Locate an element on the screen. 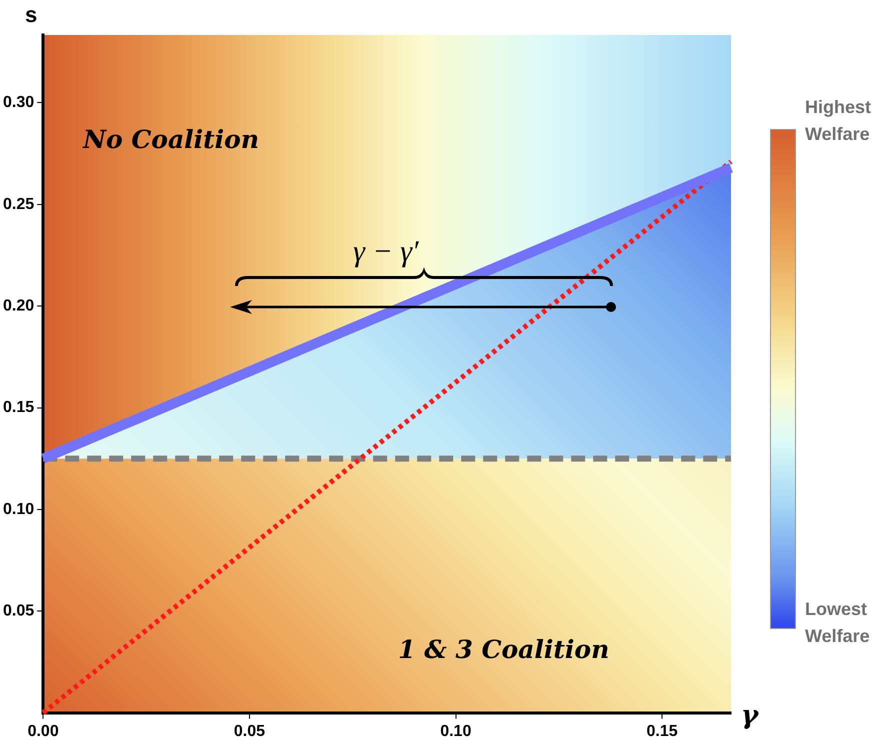 This screenshot has width=894, height=744. y-axis-title: s is located at coordinates (31, 15).